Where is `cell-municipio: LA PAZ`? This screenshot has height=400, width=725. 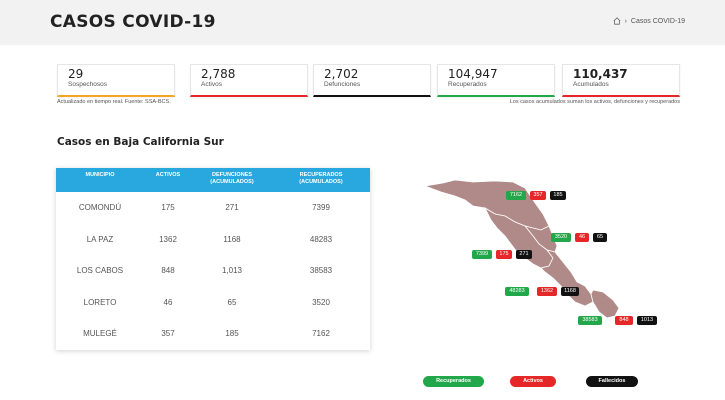 cell-municipio: LA PAZ is located at coordinates (100, 239).